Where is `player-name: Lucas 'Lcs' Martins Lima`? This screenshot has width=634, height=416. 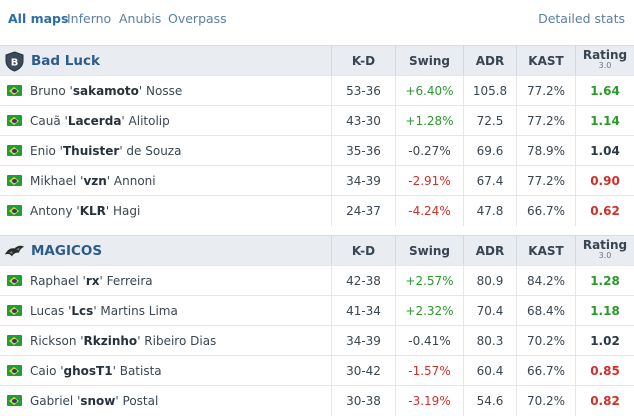
player-name: Lucas 'Lcs' Martins Lima is located at coordinates (104, 311).